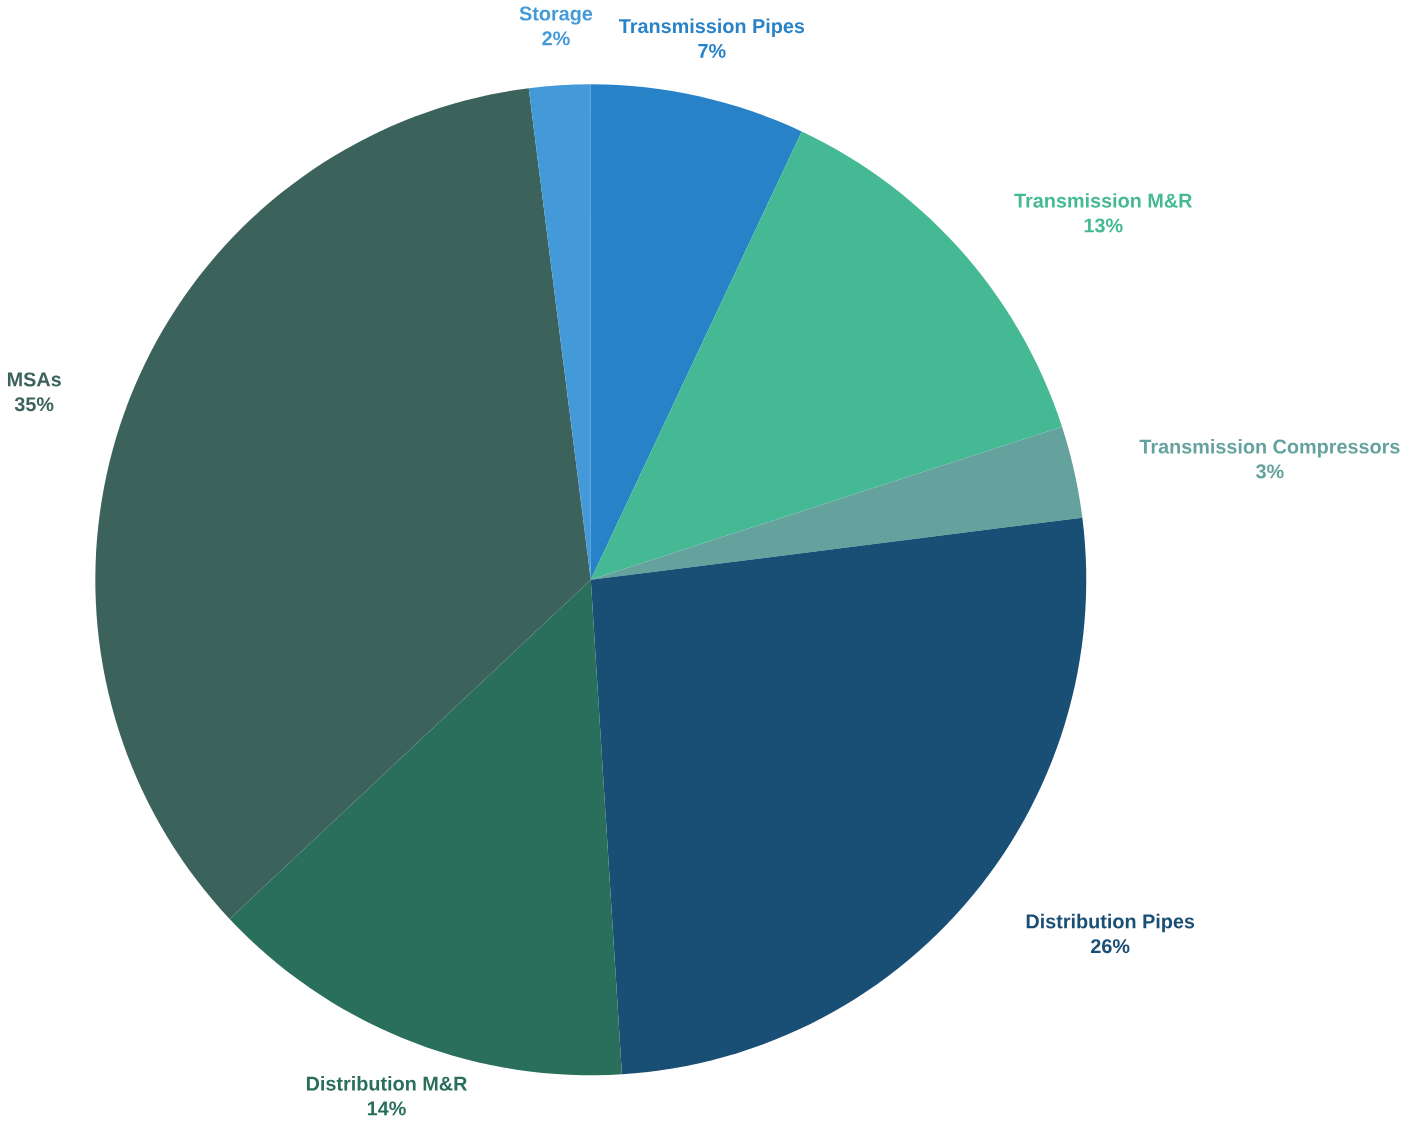  Describe the element at coordinates (712, 50) in the screenshot. I see `data-label: 7%` at that location.